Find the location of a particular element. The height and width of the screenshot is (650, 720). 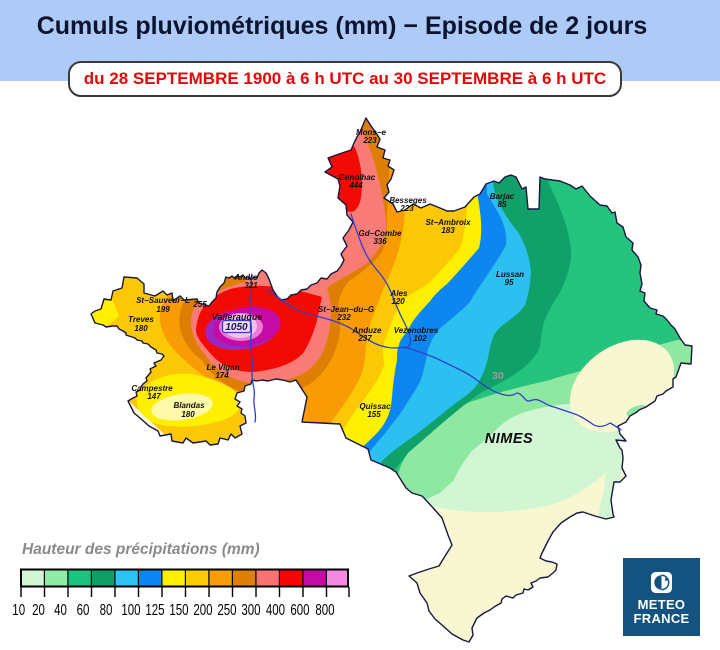

svg-text: 400 is located at coordinates (275, 610).